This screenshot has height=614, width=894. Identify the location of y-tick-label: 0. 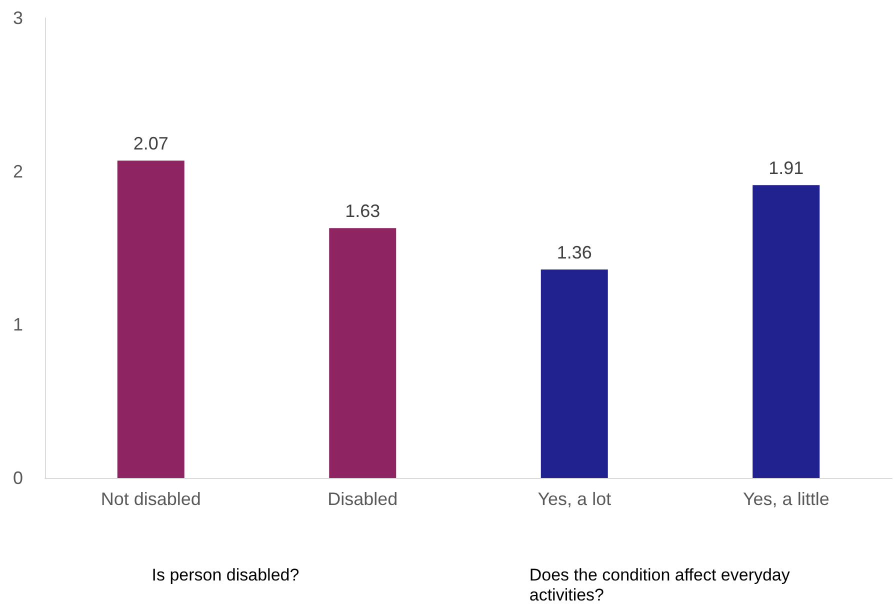
(17, 478).